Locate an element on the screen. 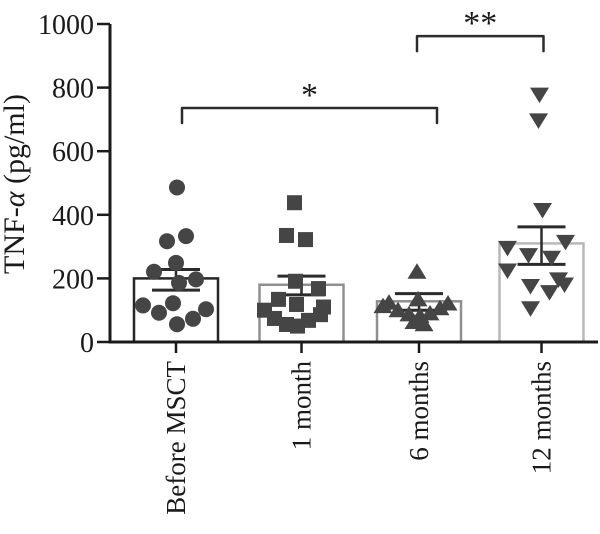 This screenshot has height=534, width=600. significance-label: * is located at coordinates (309, 95).